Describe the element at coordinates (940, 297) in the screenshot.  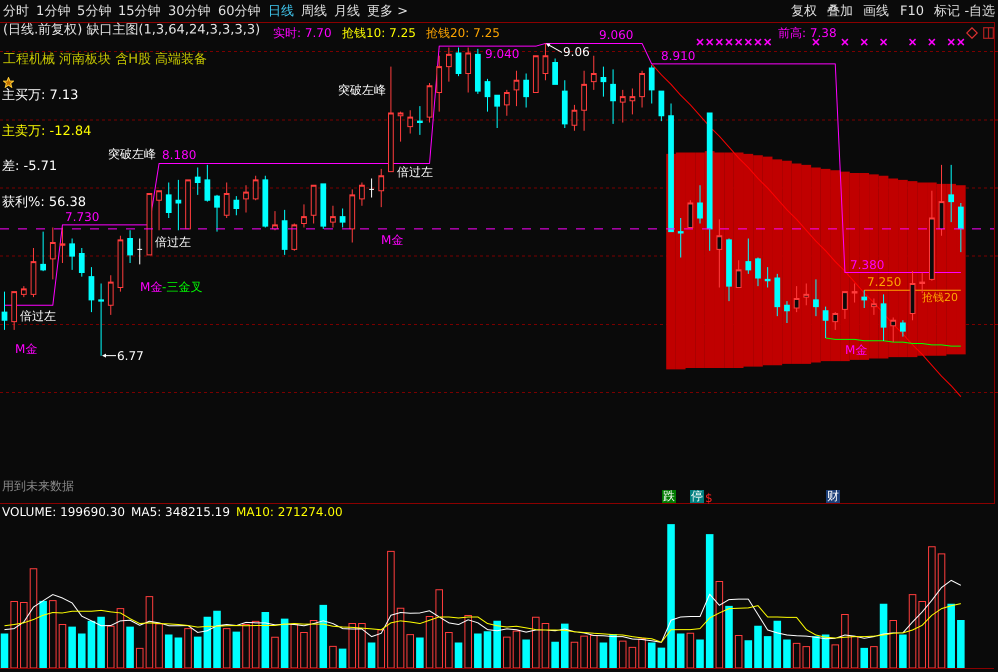
I see `series-label: 抢钱20` at that location.